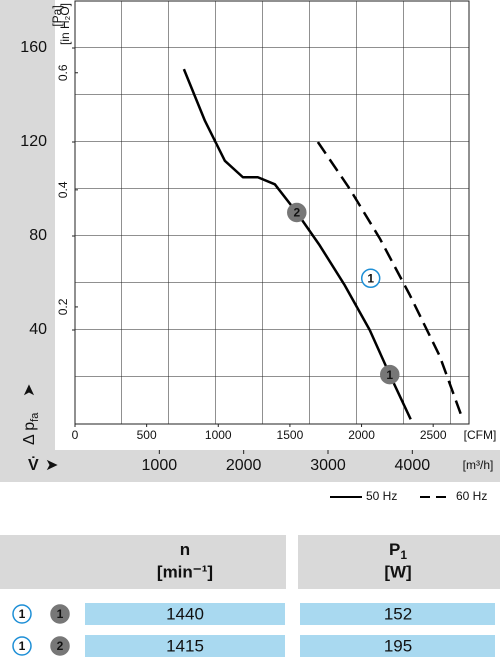 The image size is (500, 660). I want to click on x2-tick-label: 2000, so click(244, 465).